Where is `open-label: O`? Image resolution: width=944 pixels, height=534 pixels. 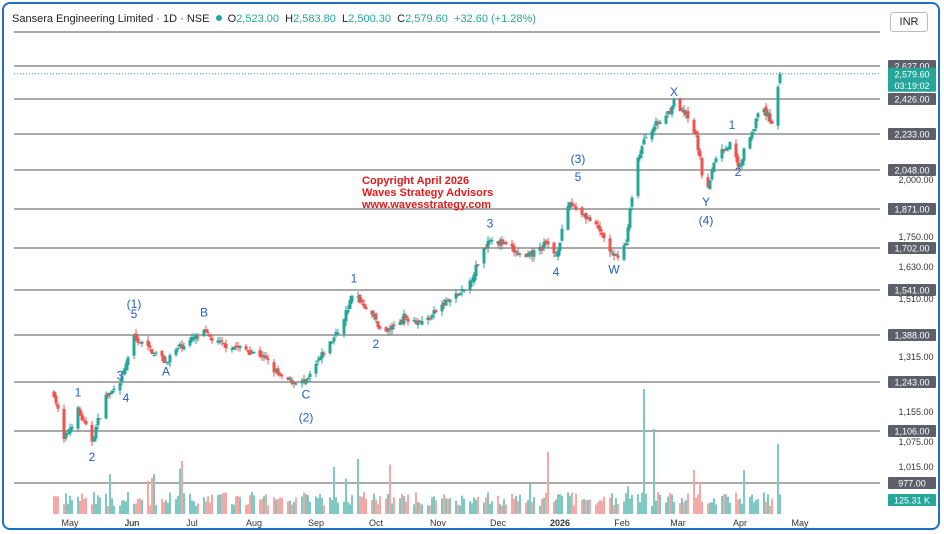
open-label: O is located at coordinates (232, 19).